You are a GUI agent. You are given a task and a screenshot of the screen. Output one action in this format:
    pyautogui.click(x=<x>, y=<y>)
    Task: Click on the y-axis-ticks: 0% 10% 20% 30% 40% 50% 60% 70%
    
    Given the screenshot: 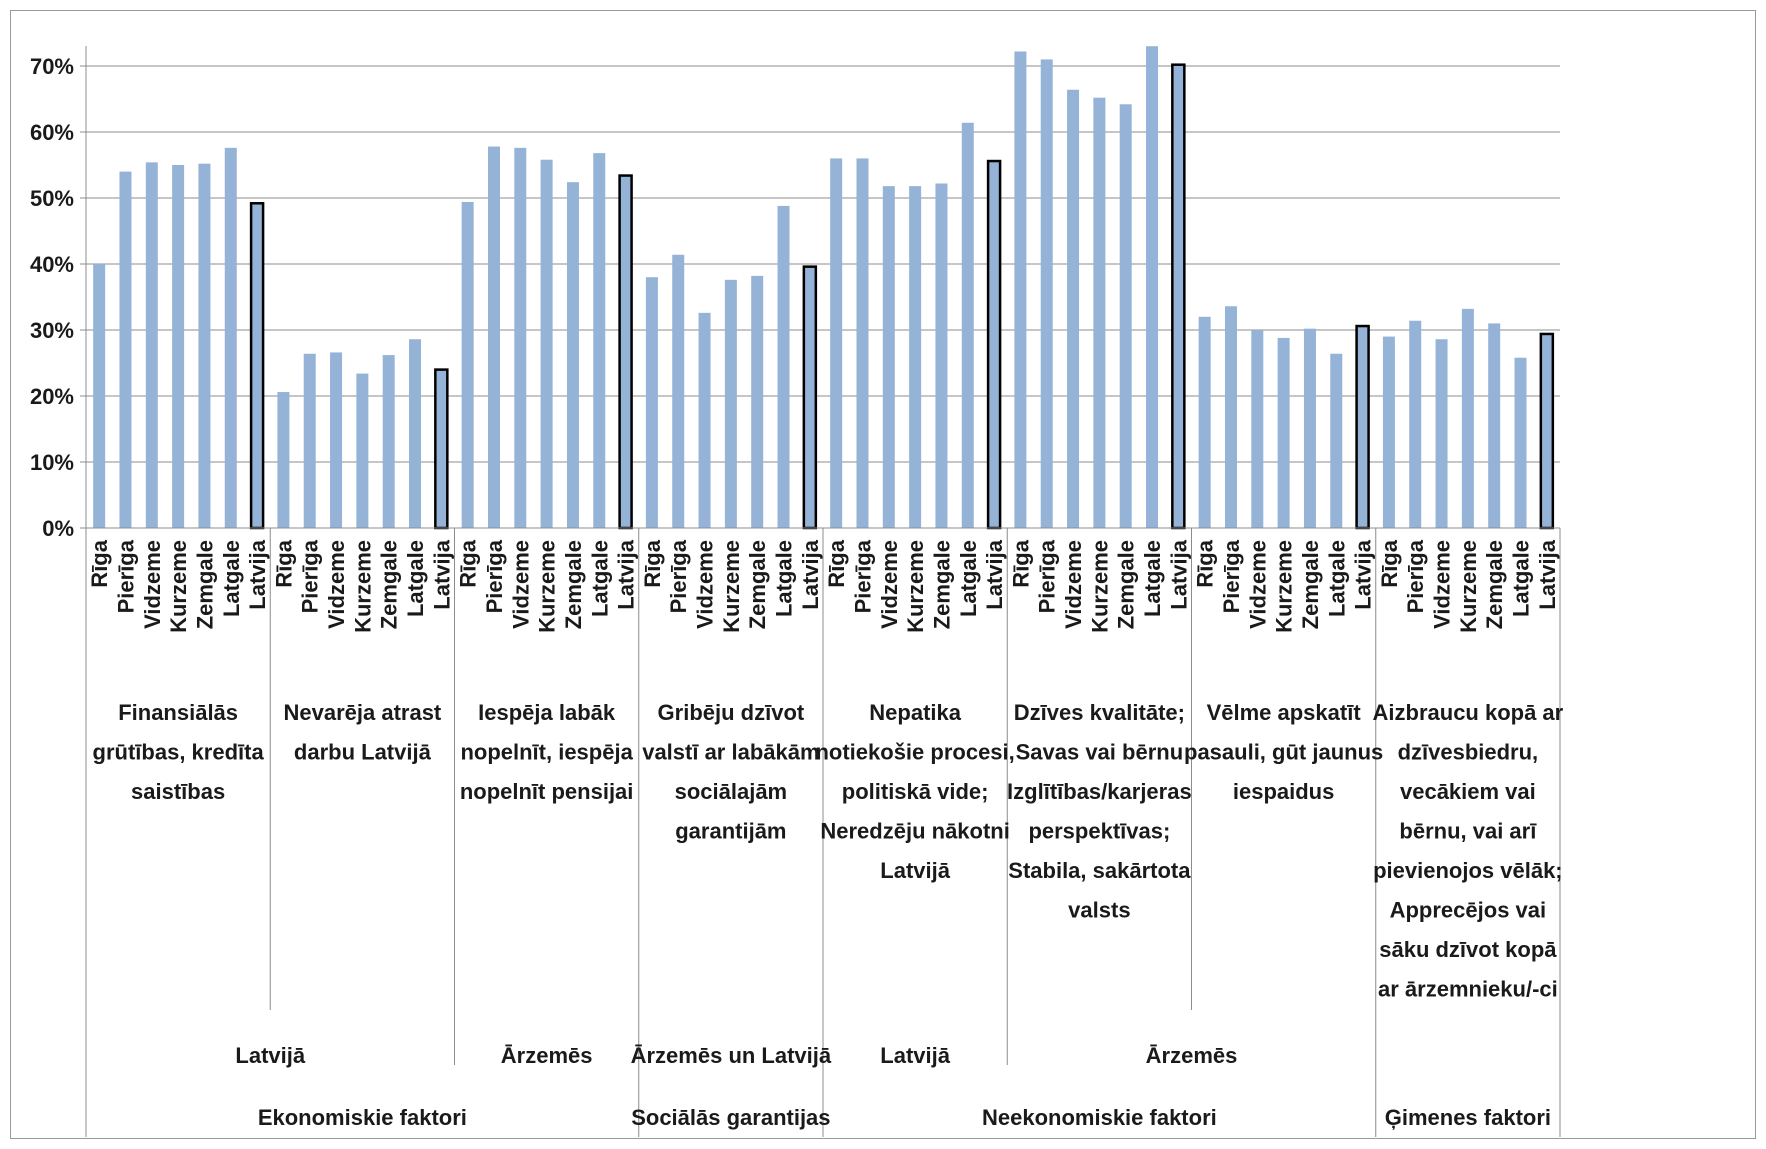 What is the action you would take?
    pyautogui.click(x=52, y=297)
    